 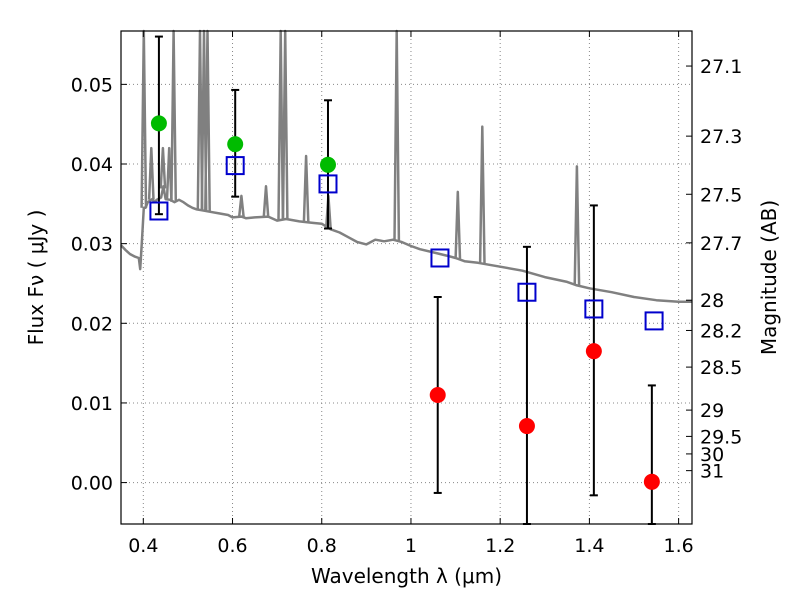 I want to click on y2-tick-label: 30, so click(x=712, y=455).